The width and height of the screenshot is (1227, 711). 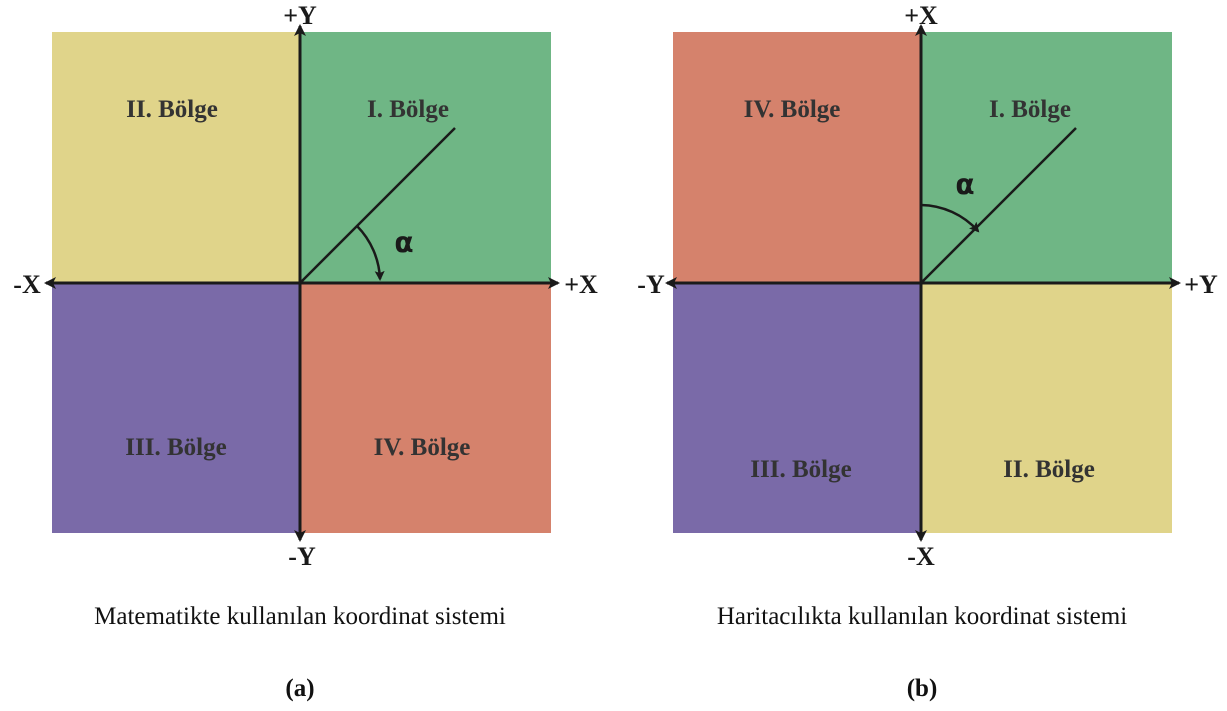 What do you see at coordinates (964, 184) in the screenshot?
I see `alpha-symbol-b: α` at bounding box center [964, 184].